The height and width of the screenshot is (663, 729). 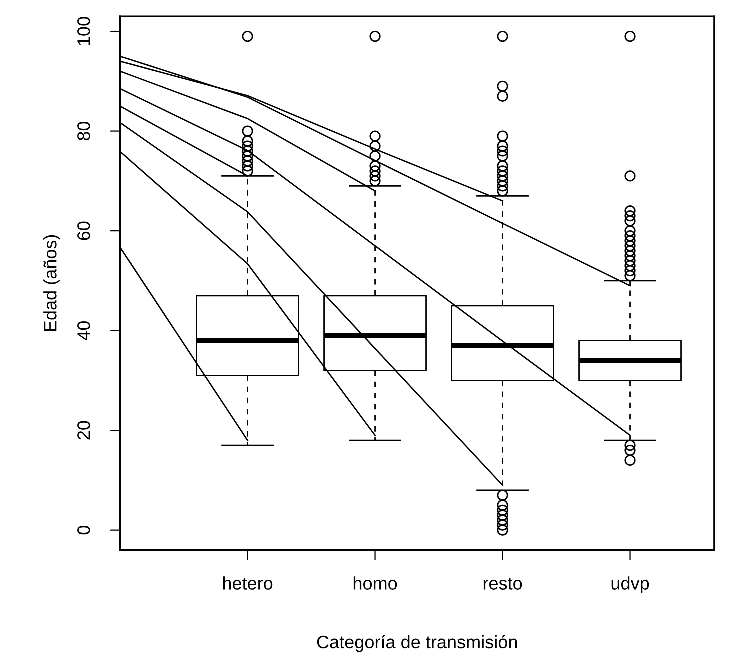 What do you see at coordinates (84, 330) in the screenshot?
I see `y-tick-label: 40` at bounding box center [84, 330].